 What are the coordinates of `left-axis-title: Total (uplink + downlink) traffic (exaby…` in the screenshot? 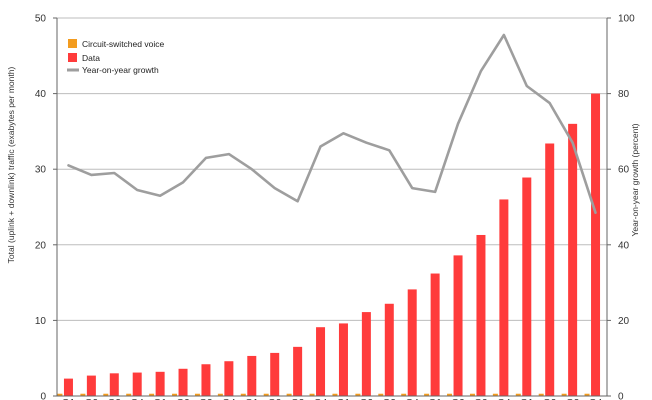 It's located at (11, 165).